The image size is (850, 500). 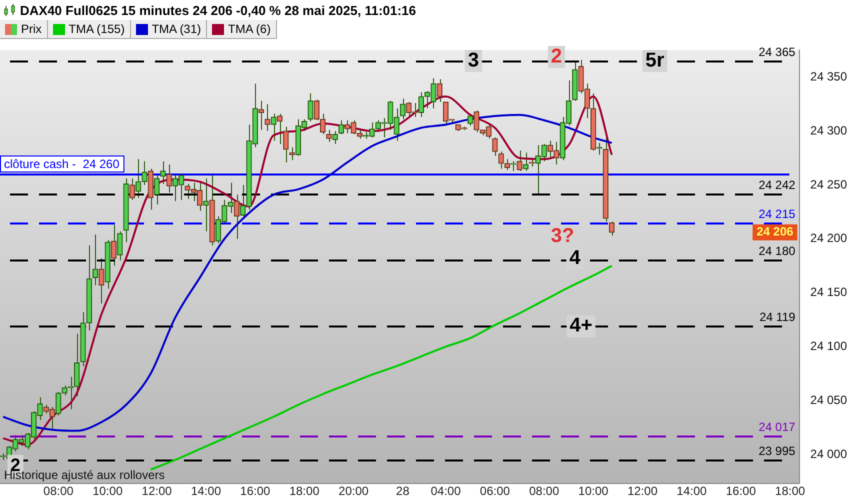 What do you see at coordinates (829, 184) in the screenshot?
I see `y-tick-label: 24 250` at bounding box center [829, 184].